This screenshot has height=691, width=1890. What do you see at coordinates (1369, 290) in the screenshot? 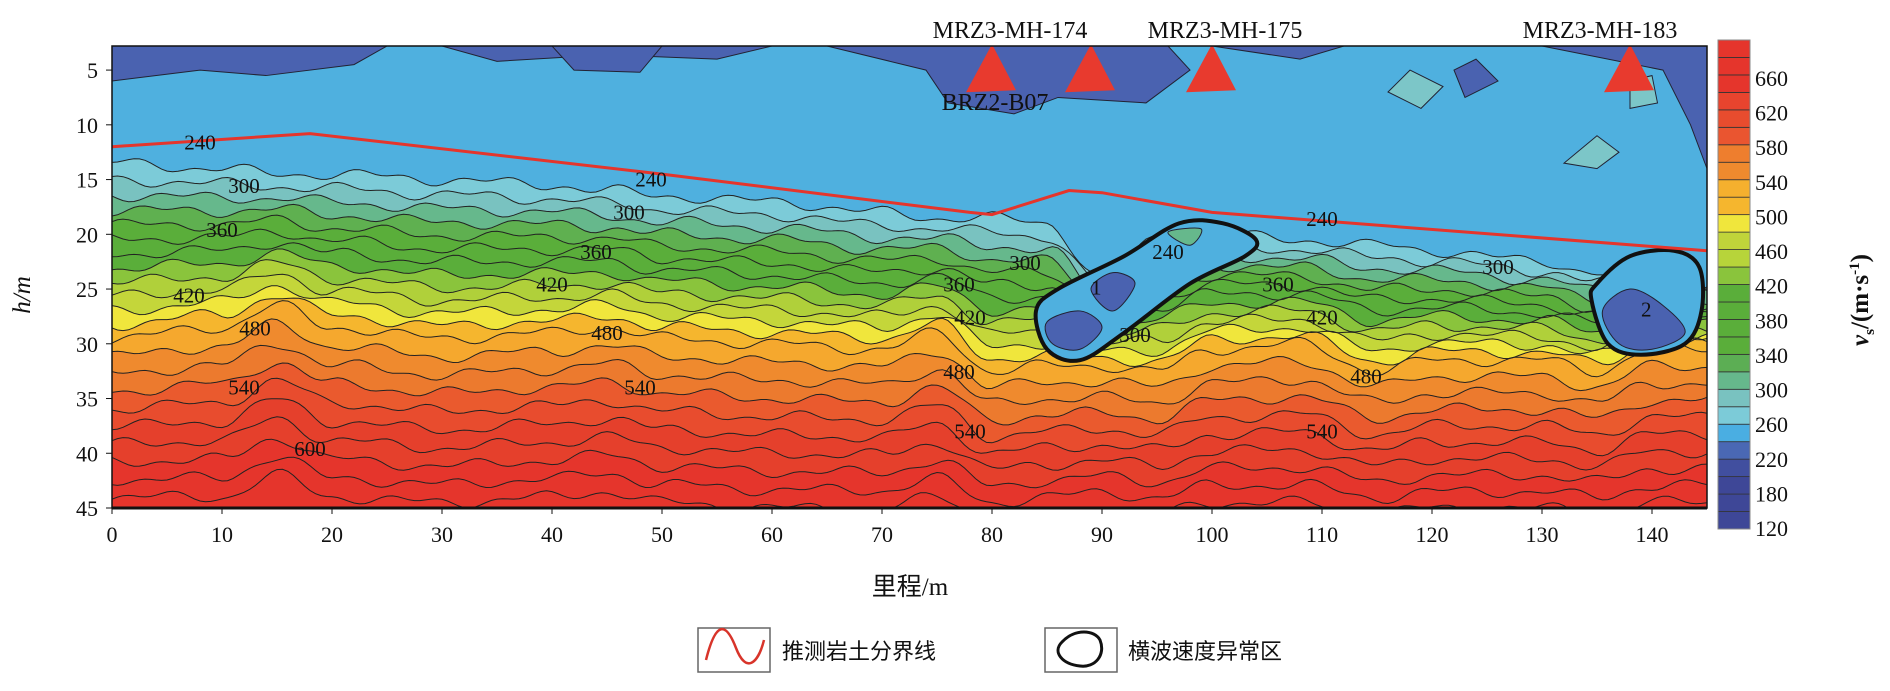
I see `anomaly-zones: 12` at bounding box center [1369, 290].